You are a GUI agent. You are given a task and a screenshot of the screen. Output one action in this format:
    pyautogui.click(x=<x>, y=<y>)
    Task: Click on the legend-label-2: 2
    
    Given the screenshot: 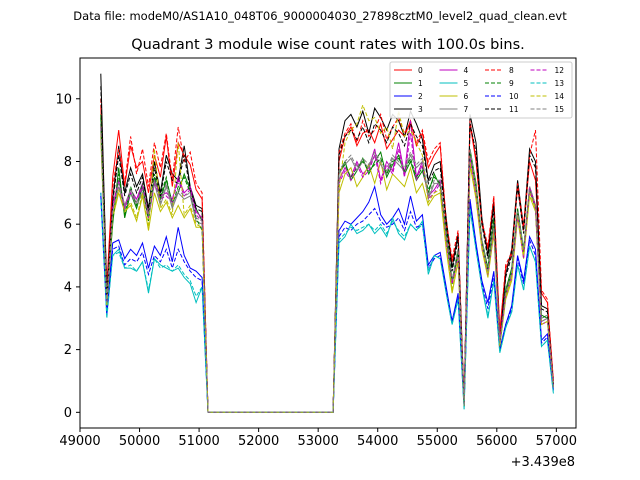 What is the action you would take?
    pyautogui.click(x=420, y=96)
    